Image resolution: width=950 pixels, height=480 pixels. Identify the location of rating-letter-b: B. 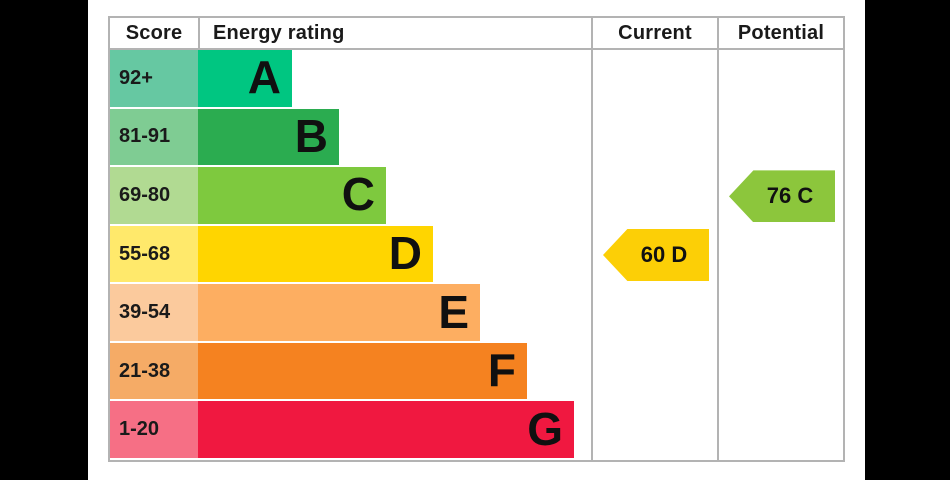
(311, 135).